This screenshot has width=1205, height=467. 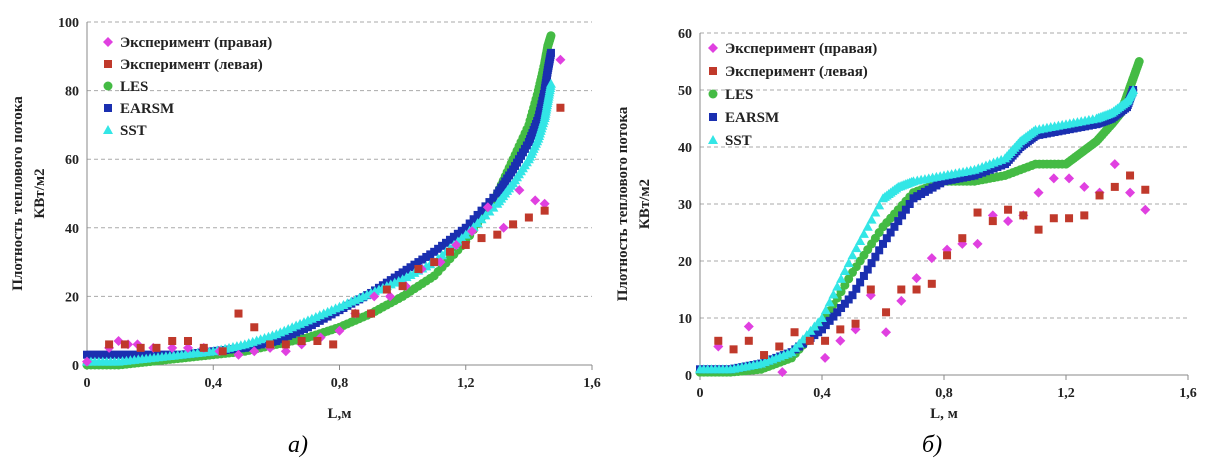 What do you see at coordinates (68, 23) in the screenshot?
I see `y-tick-label: 100` at bounding box center [68, 23].